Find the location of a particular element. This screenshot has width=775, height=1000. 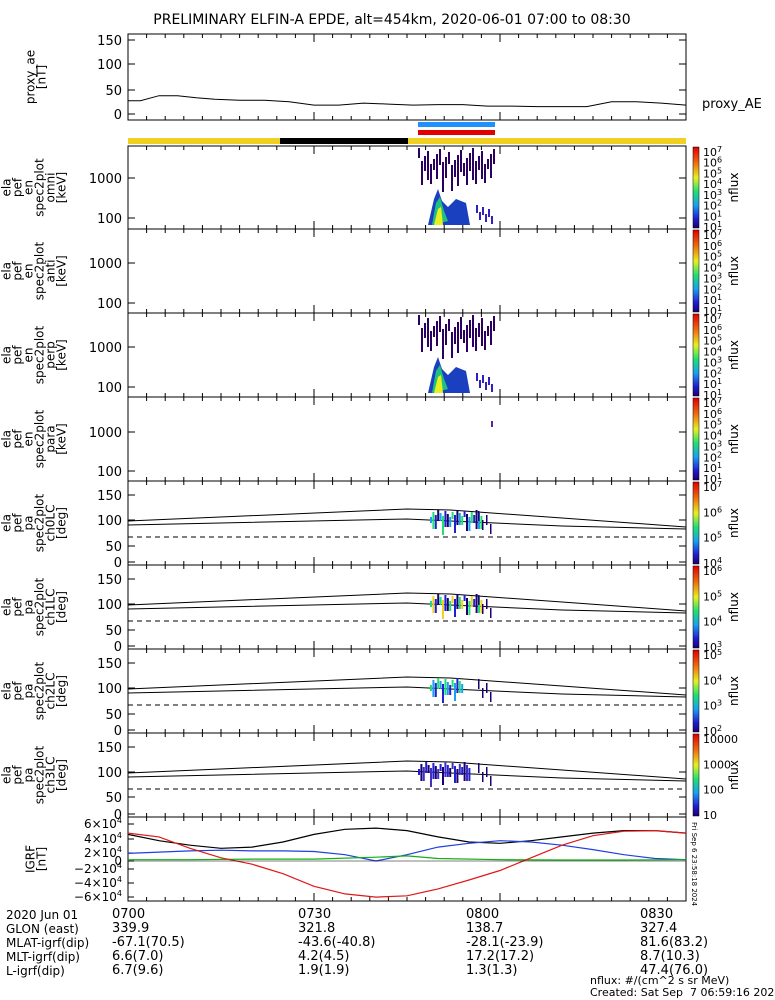

y-tick-label: 50 is located at coordinates (113, 91).